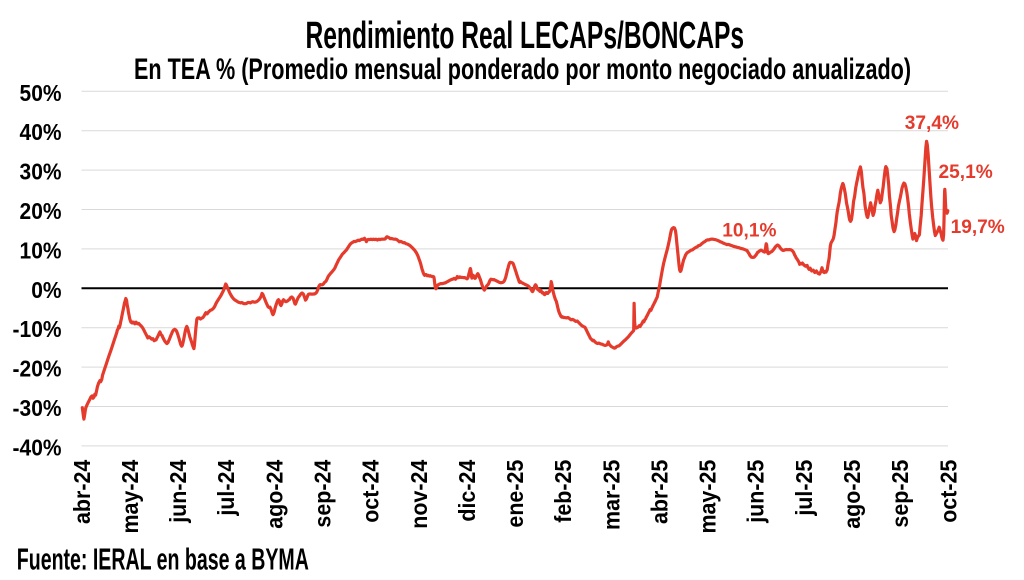 Image resolution: width=1024 pixels, height=580 pixels. Describe the element at coordinates (804, 488) in the screenshot. I see `svg-text: jul-25` at that location.